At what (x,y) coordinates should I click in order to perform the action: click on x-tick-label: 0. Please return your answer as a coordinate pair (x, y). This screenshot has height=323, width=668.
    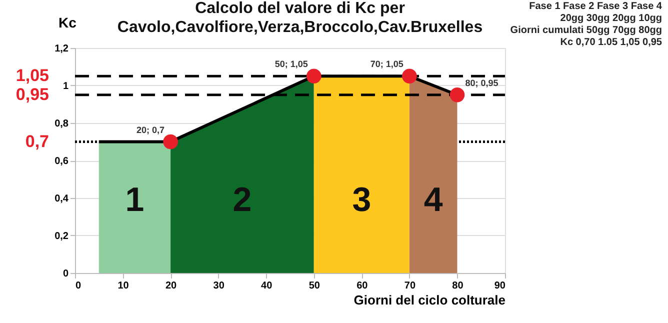
    Looking at the image, I should click on (79, 286).